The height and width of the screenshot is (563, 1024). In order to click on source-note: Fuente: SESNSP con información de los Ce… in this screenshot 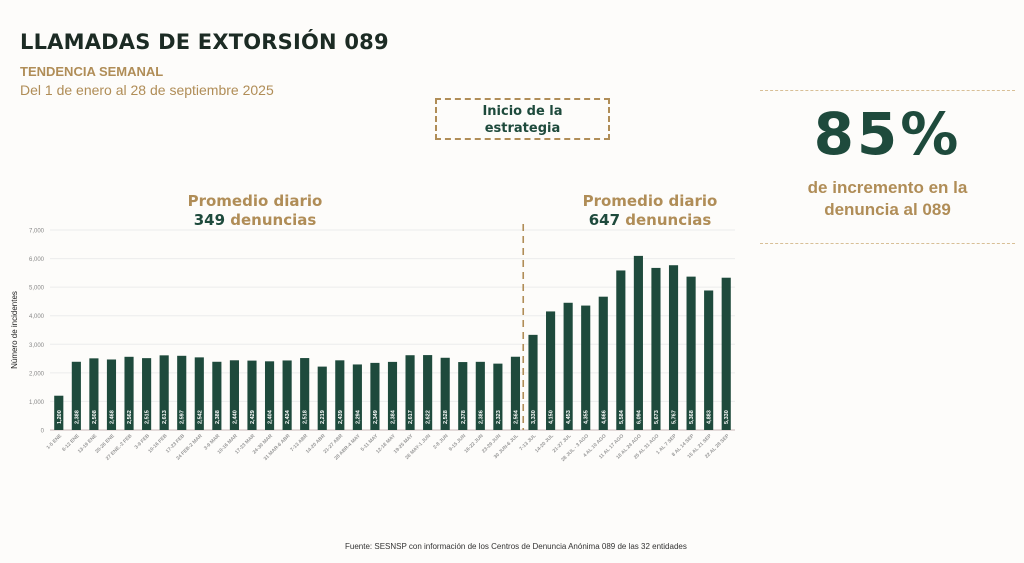, I will do `click(516, 546)`.